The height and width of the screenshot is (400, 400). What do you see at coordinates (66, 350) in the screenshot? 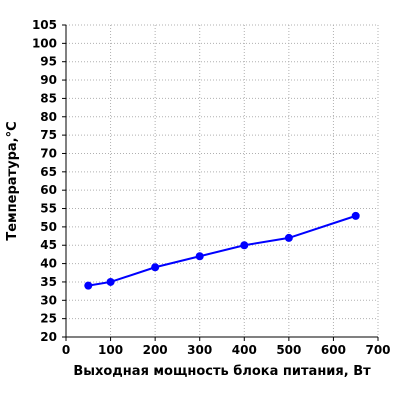
I see `x-tick-label: 0` at bounding box center [66, 350].